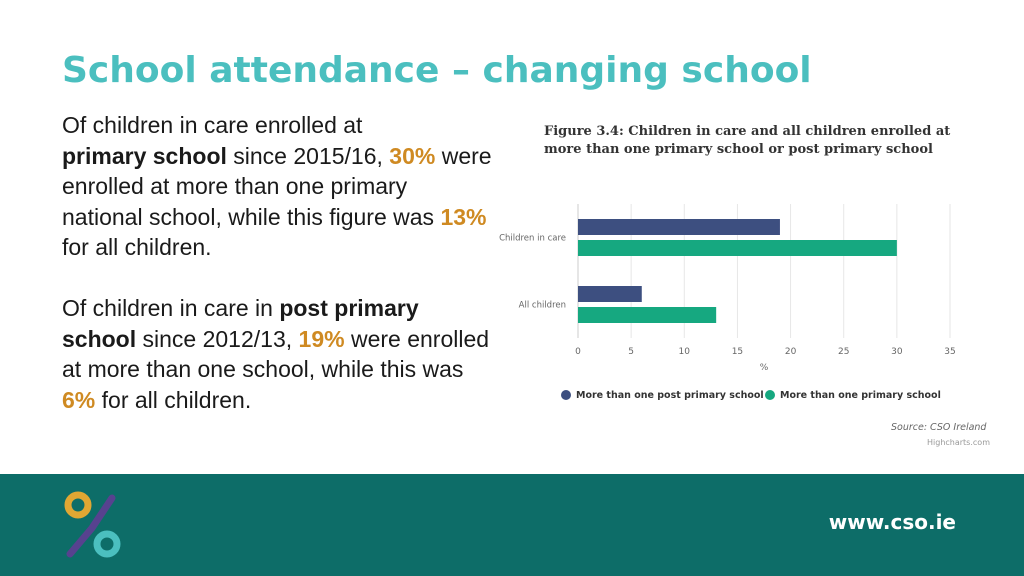 The height and width of the screenshot is (576, 1024). Describe the element at coordinates (437, 70) in the screenshot. I see `page-title: School attendance – changing school` at that location.